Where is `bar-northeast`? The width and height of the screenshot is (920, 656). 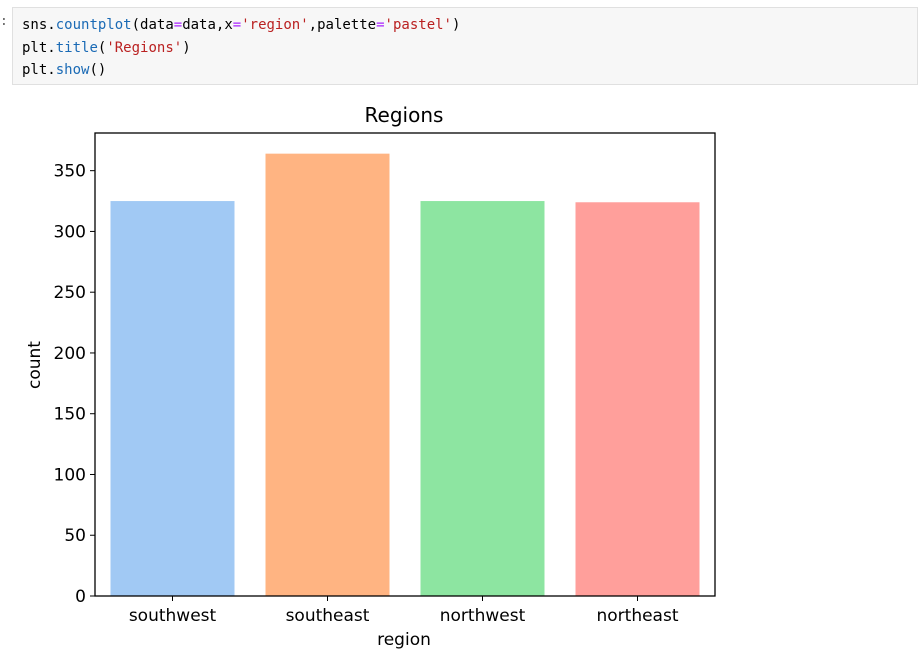 bar-northeast is located at coordinates (637, 399).